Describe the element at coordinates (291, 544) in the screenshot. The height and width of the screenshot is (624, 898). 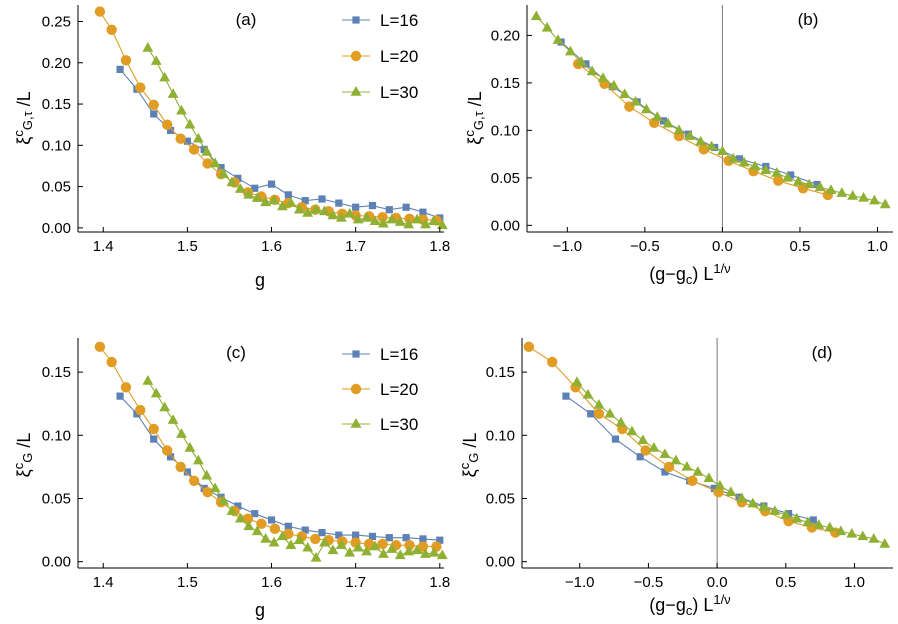
I see `panel-c-series-L=30-point-17` at that location.